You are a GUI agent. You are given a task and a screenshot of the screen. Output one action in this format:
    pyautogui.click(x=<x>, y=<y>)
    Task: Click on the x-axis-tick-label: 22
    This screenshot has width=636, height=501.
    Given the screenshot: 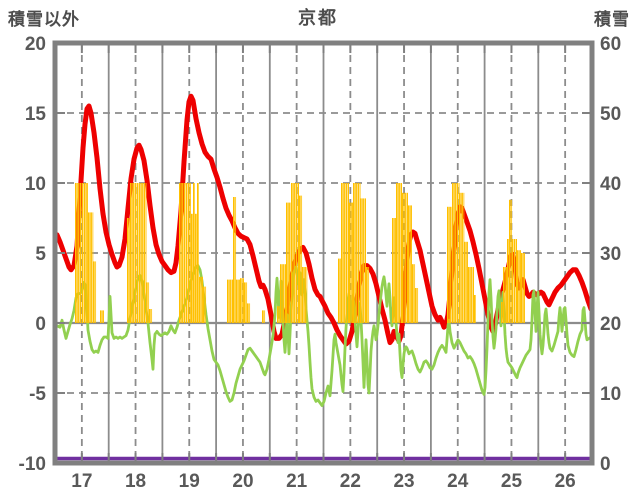 What is the action you would take?
    pyautogui.click(x=350, y=481)
    